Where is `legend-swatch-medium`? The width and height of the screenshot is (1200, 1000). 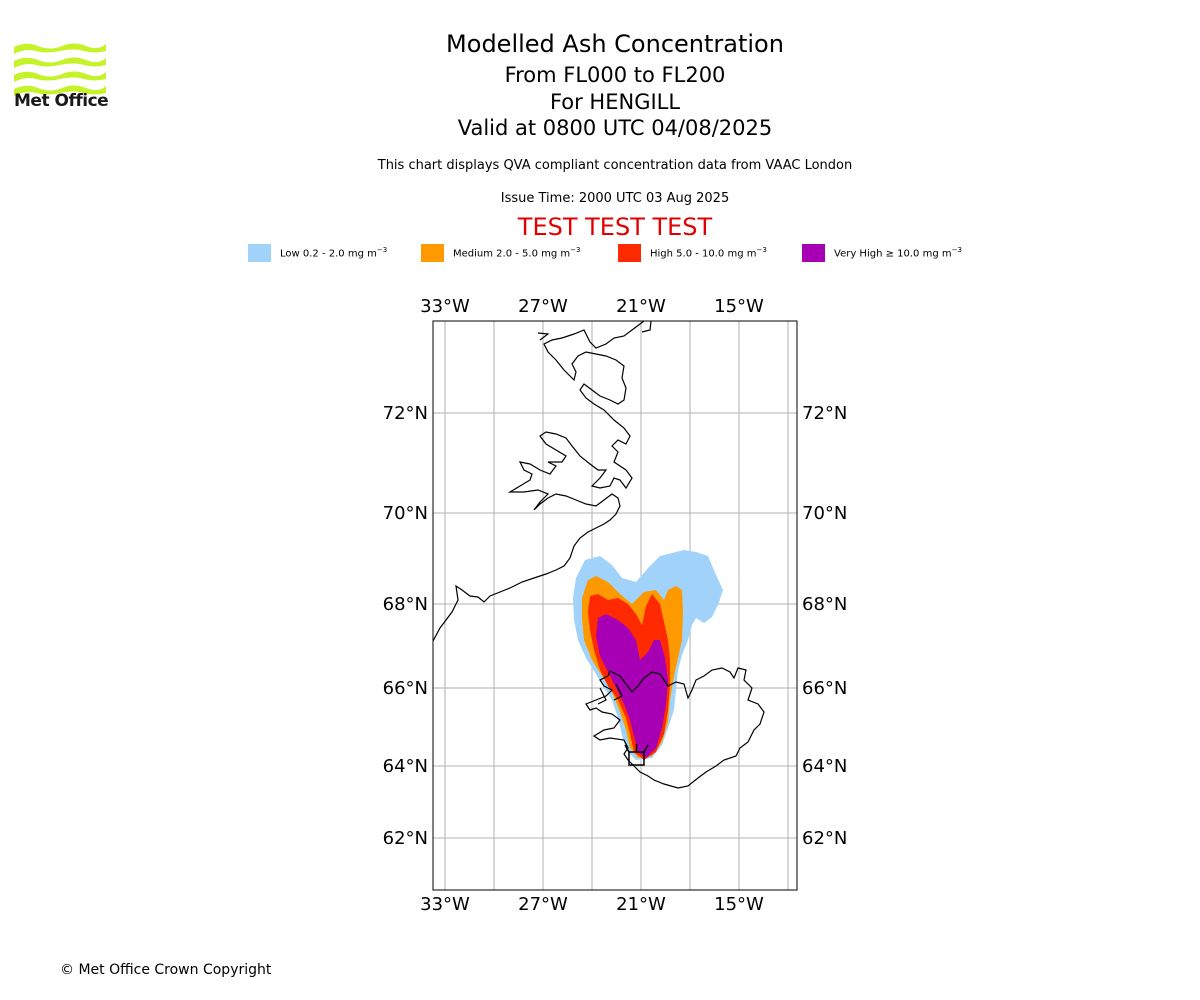
legend-swatch-medium is located at coordinates (432, 253).